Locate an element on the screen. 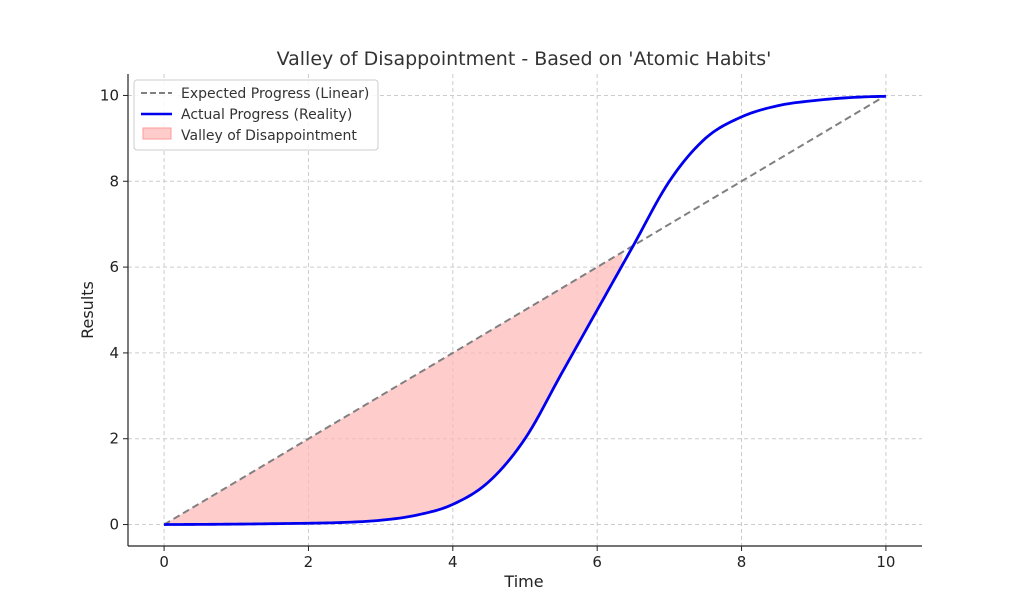  x-tick-label: 0 is located at coordinates (164, 562).